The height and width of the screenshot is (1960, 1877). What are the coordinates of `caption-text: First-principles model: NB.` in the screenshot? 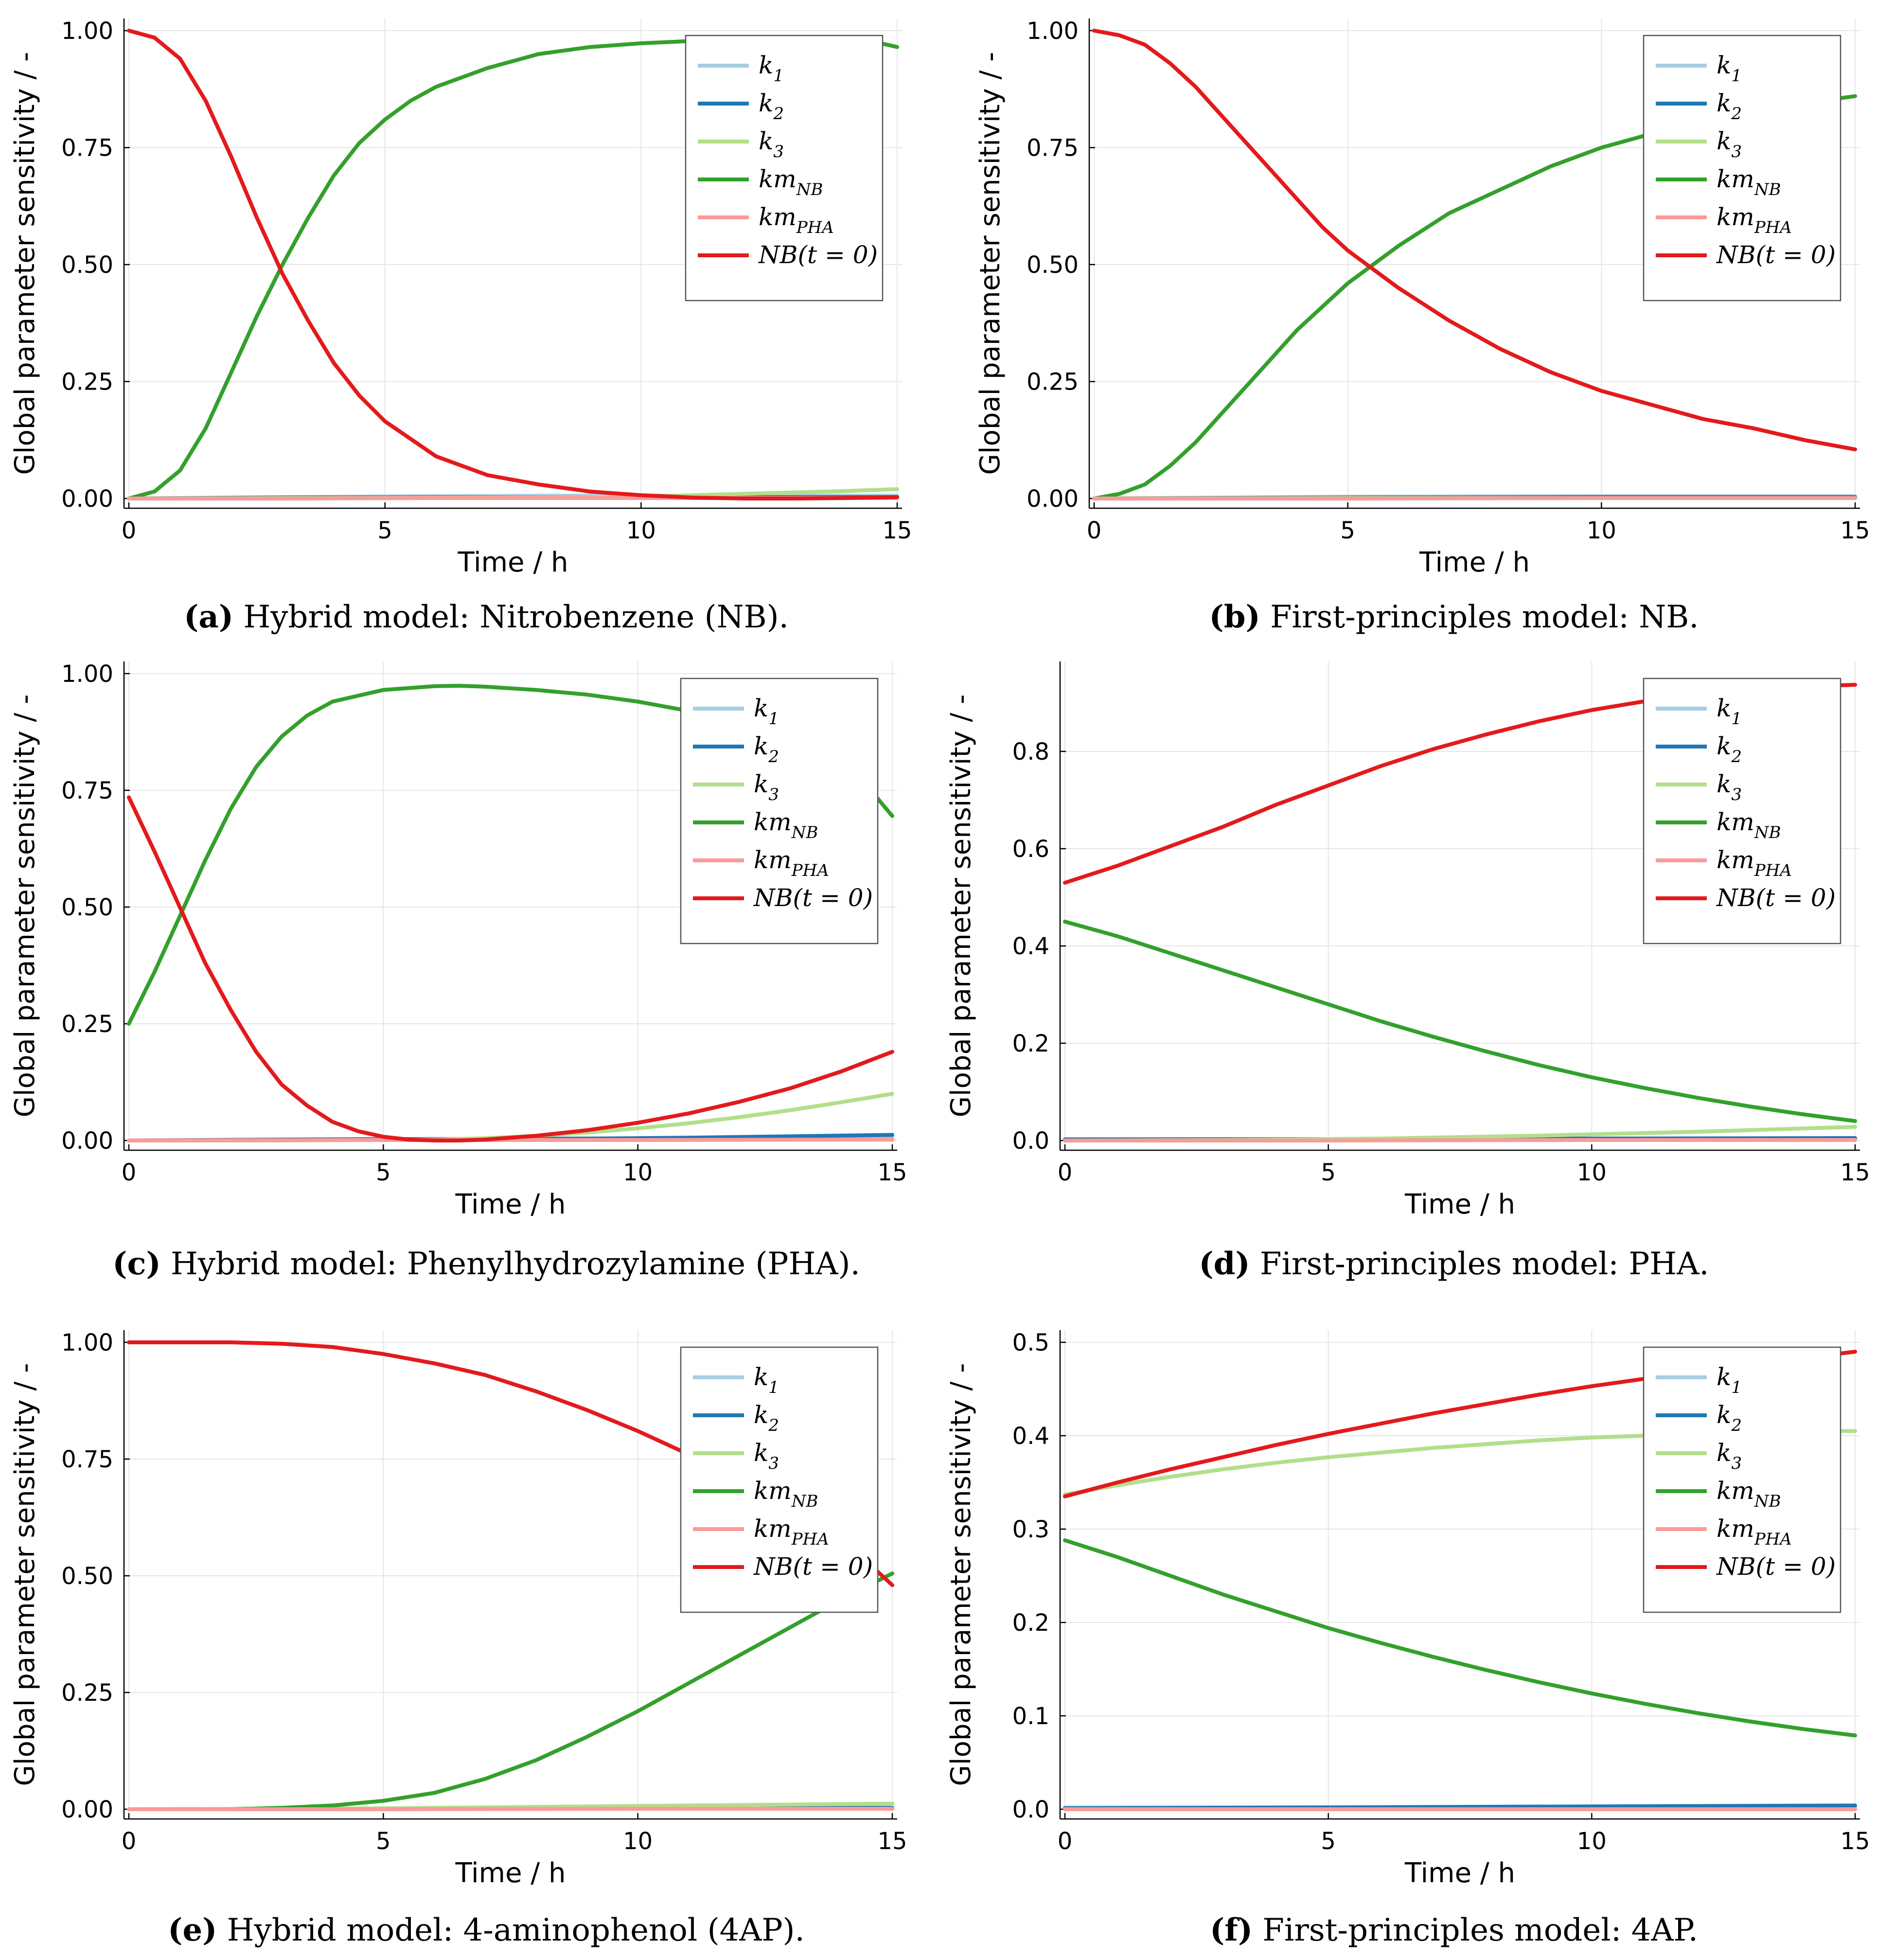 It's located at (1479, 617).